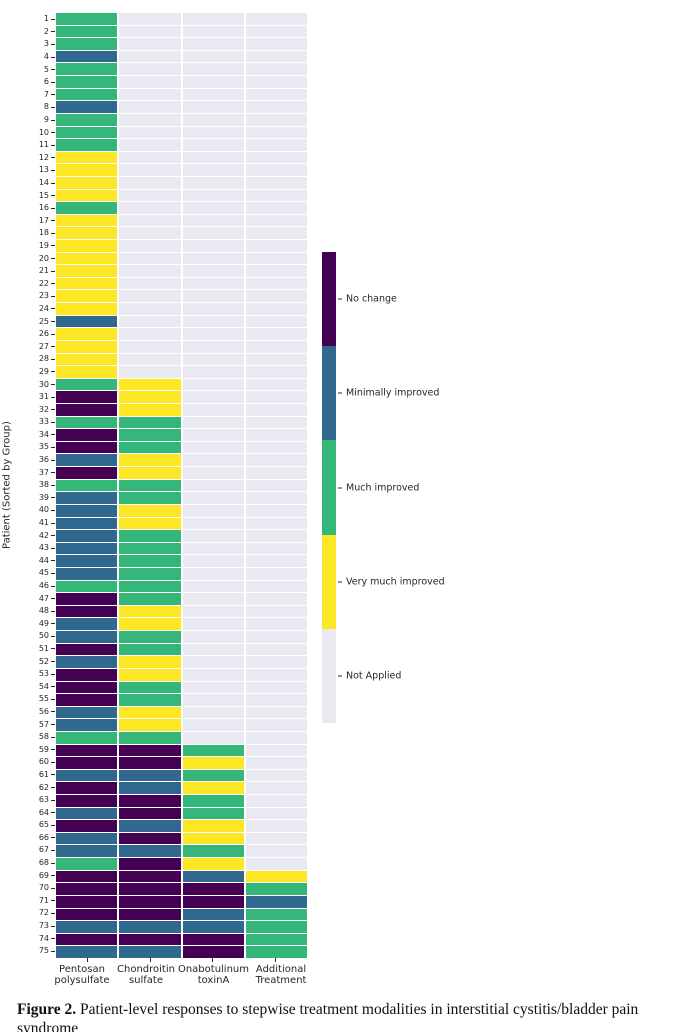 The height and width of the screenshot is (1032, 700). Describe the element at coordinates (34, 749) in the screenshot. I see `y-tick-label: 59` at that location.